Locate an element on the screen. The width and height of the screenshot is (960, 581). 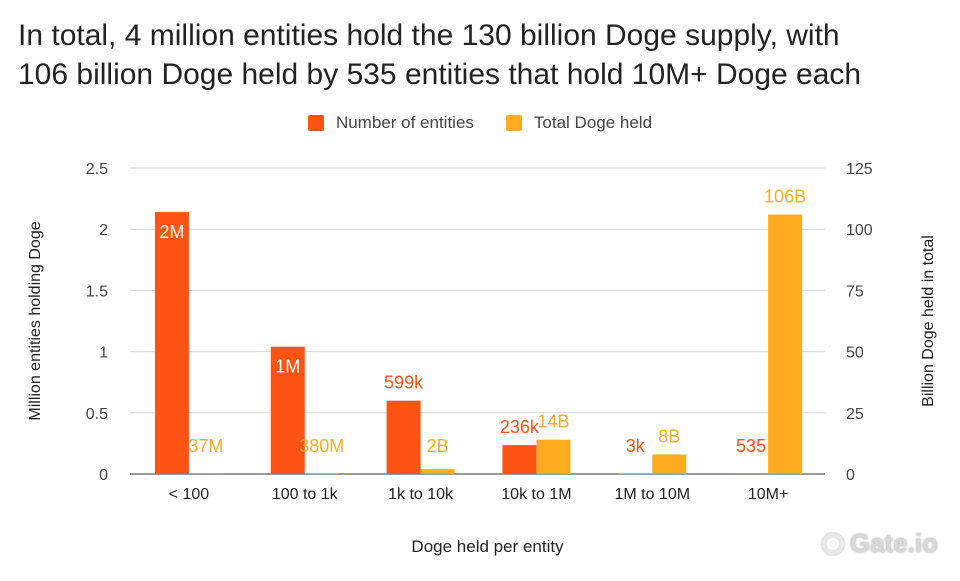
left-axis-tick-label: 2.5 is located at coordinates (97, 169).